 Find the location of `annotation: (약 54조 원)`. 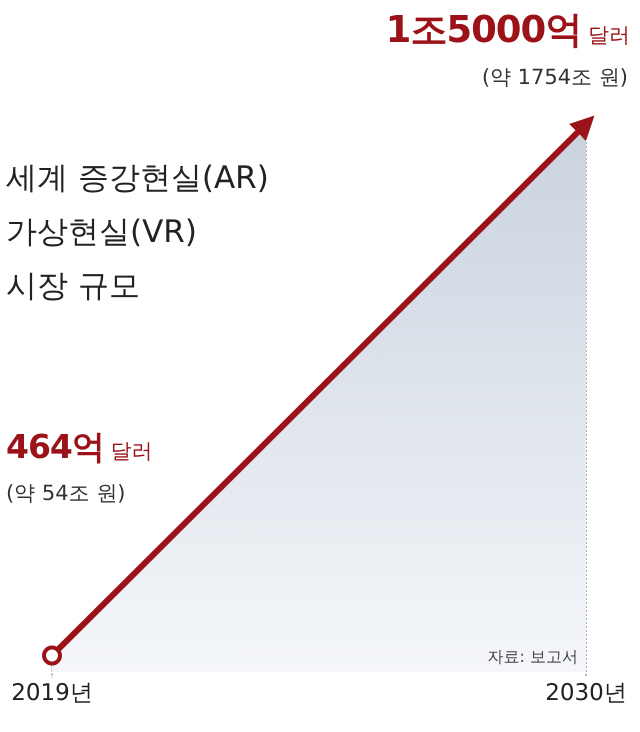

annotation: (약 54조 원) is located at coordinates (66, 493).